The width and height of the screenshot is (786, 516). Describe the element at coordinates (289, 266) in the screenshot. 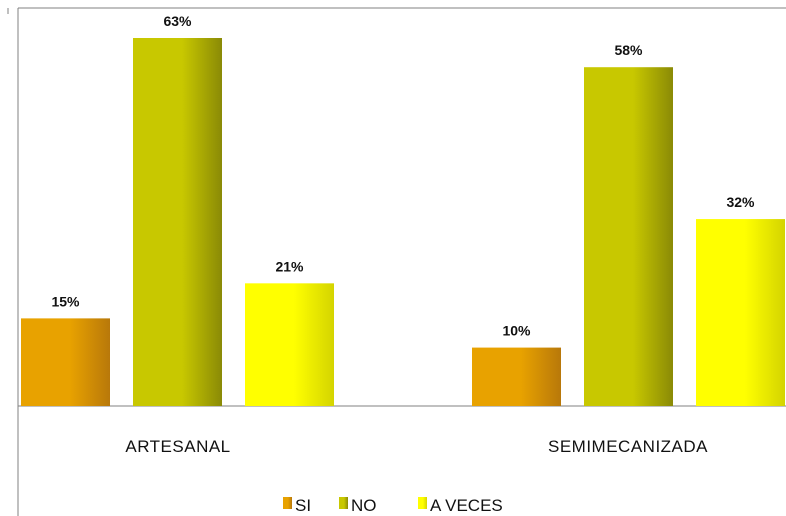

I see `data-label-artesanal-a-veces: 21%` at that location.